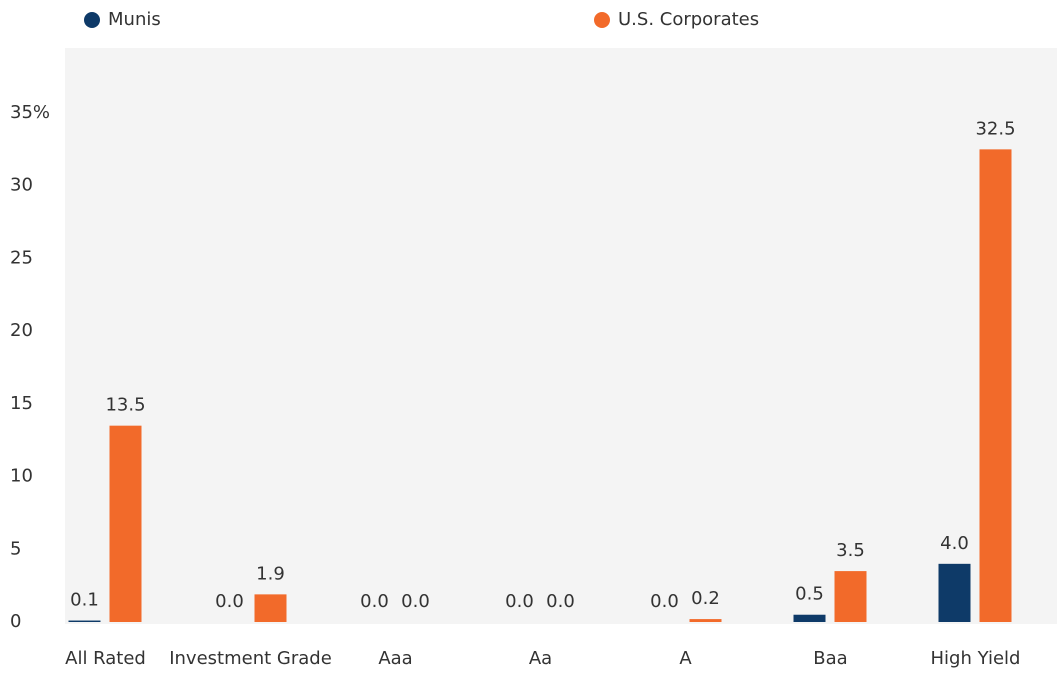 This screenshot has height=673, width=1057. I want to click on y-tick-label: 5, so click(15, 548).